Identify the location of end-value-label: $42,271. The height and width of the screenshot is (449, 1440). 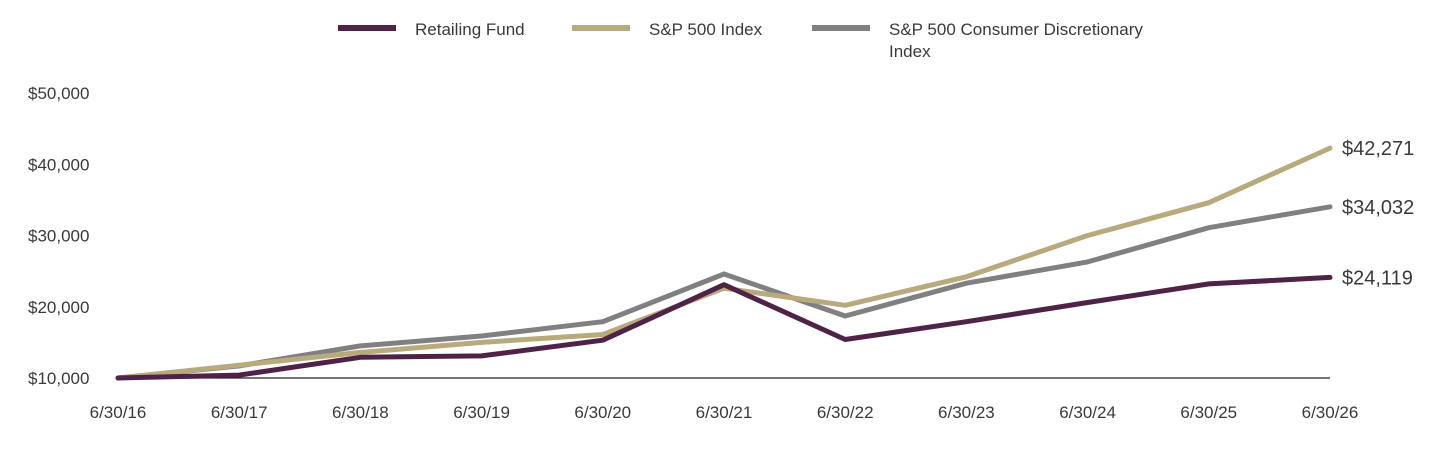
(1378, 149).